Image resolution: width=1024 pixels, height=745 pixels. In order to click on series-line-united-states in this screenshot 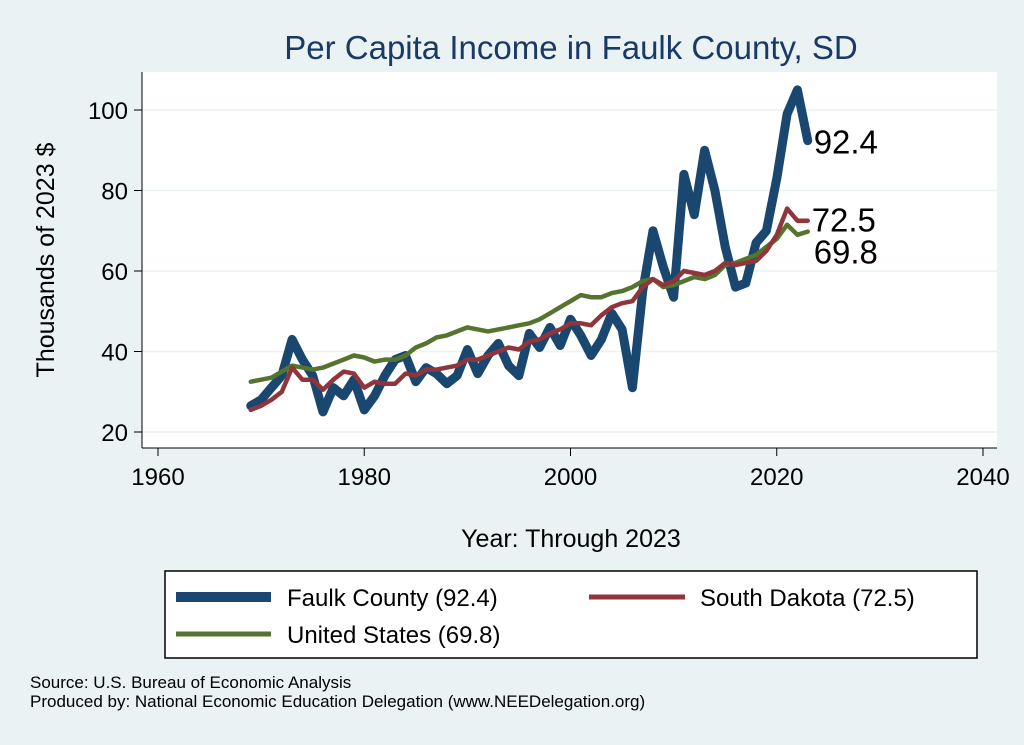, I will do `click(529, 303)`.